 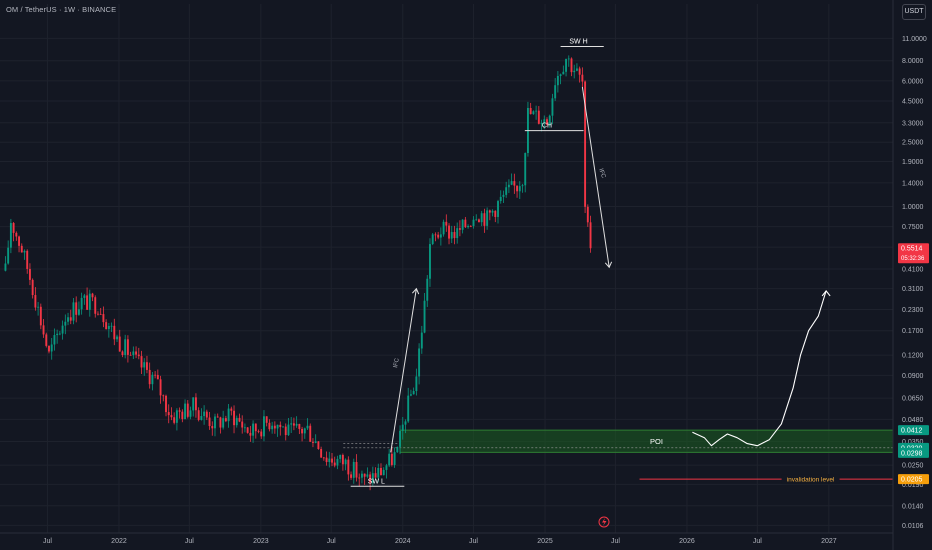 I want to click on poi-zone, so click(x=646, y=441).